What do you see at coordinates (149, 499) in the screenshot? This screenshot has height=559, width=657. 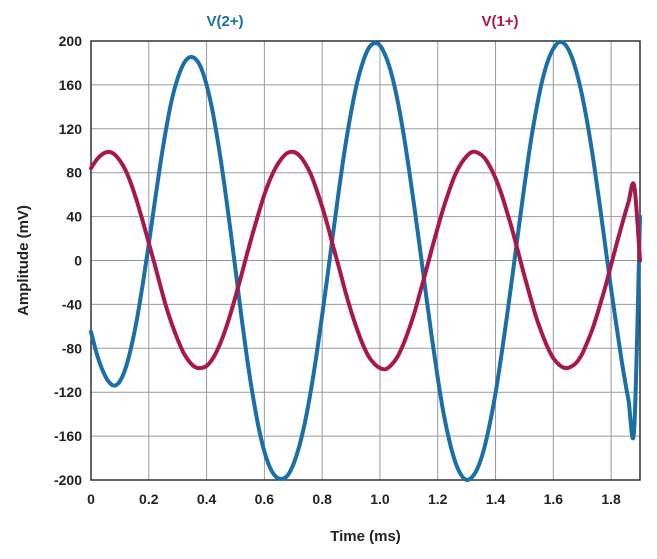 I see `x-tick-label: 0.2` at bounding box center [149, 499].